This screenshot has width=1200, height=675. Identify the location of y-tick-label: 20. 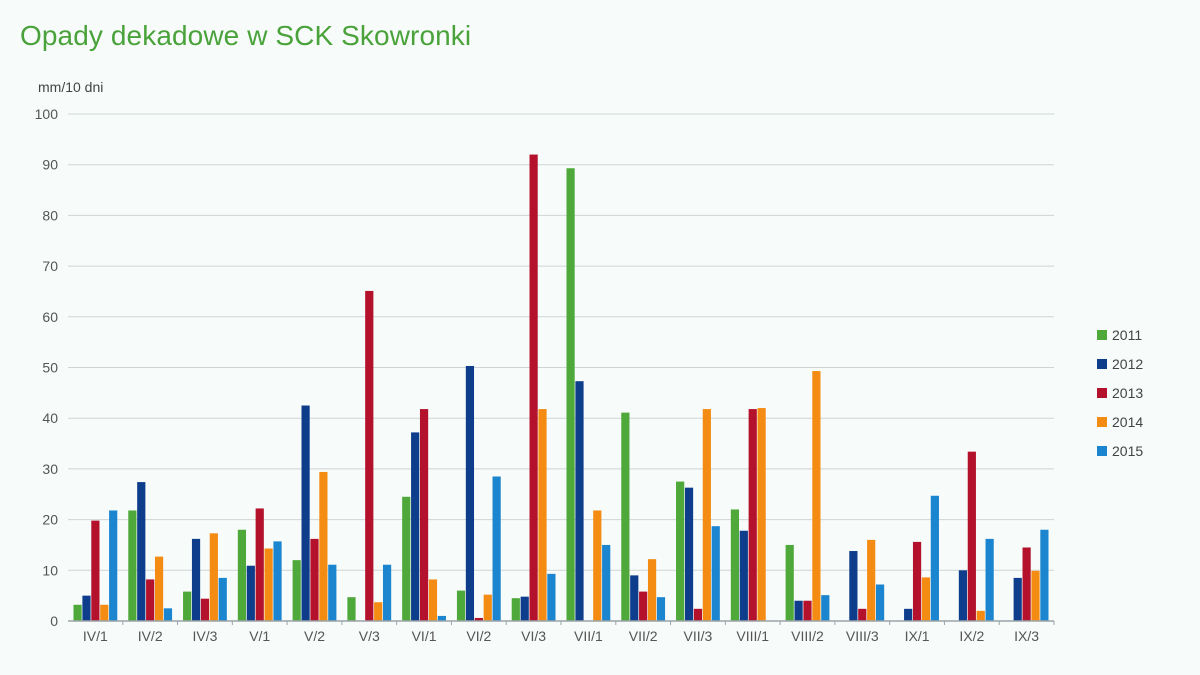
(50, 520).